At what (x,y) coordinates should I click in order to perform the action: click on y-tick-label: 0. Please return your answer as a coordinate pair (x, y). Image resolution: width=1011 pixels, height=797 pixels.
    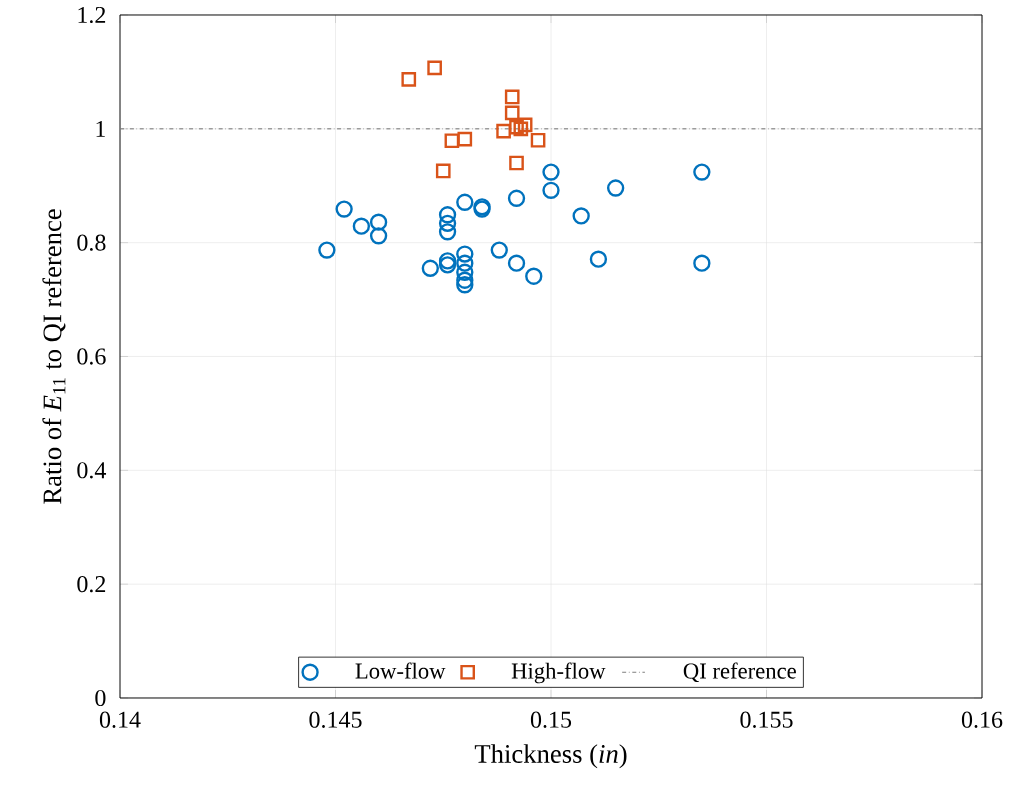
    Looking at the image, I should click on (100, 698).